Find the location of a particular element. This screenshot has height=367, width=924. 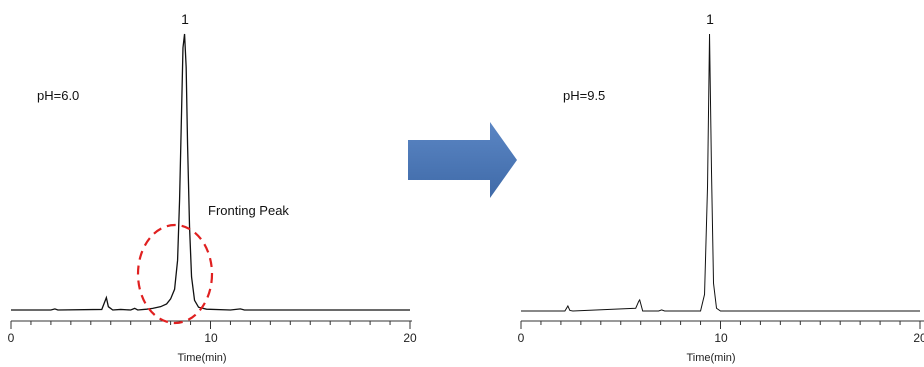

ph-annotation-right: pH=9.5 is located at coordinates (584, 95).